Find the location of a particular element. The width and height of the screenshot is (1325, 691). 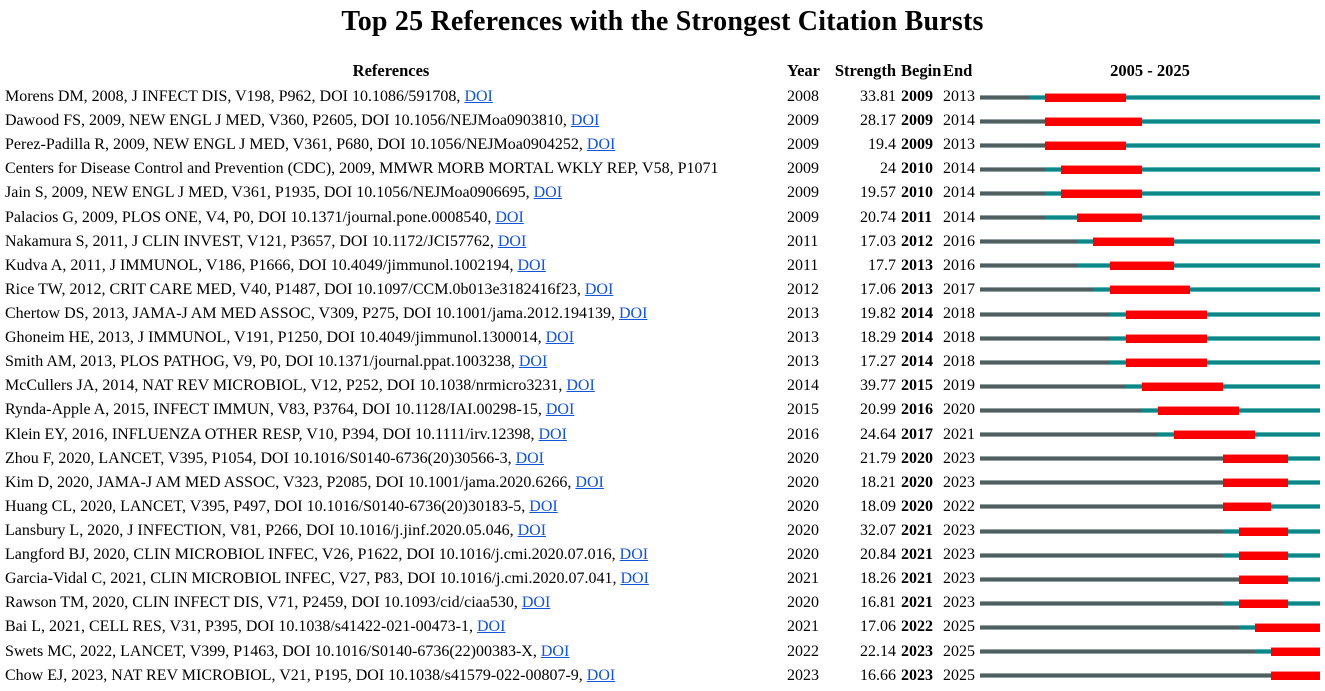

year-value: 2021 is located at coordinates (803, 579).